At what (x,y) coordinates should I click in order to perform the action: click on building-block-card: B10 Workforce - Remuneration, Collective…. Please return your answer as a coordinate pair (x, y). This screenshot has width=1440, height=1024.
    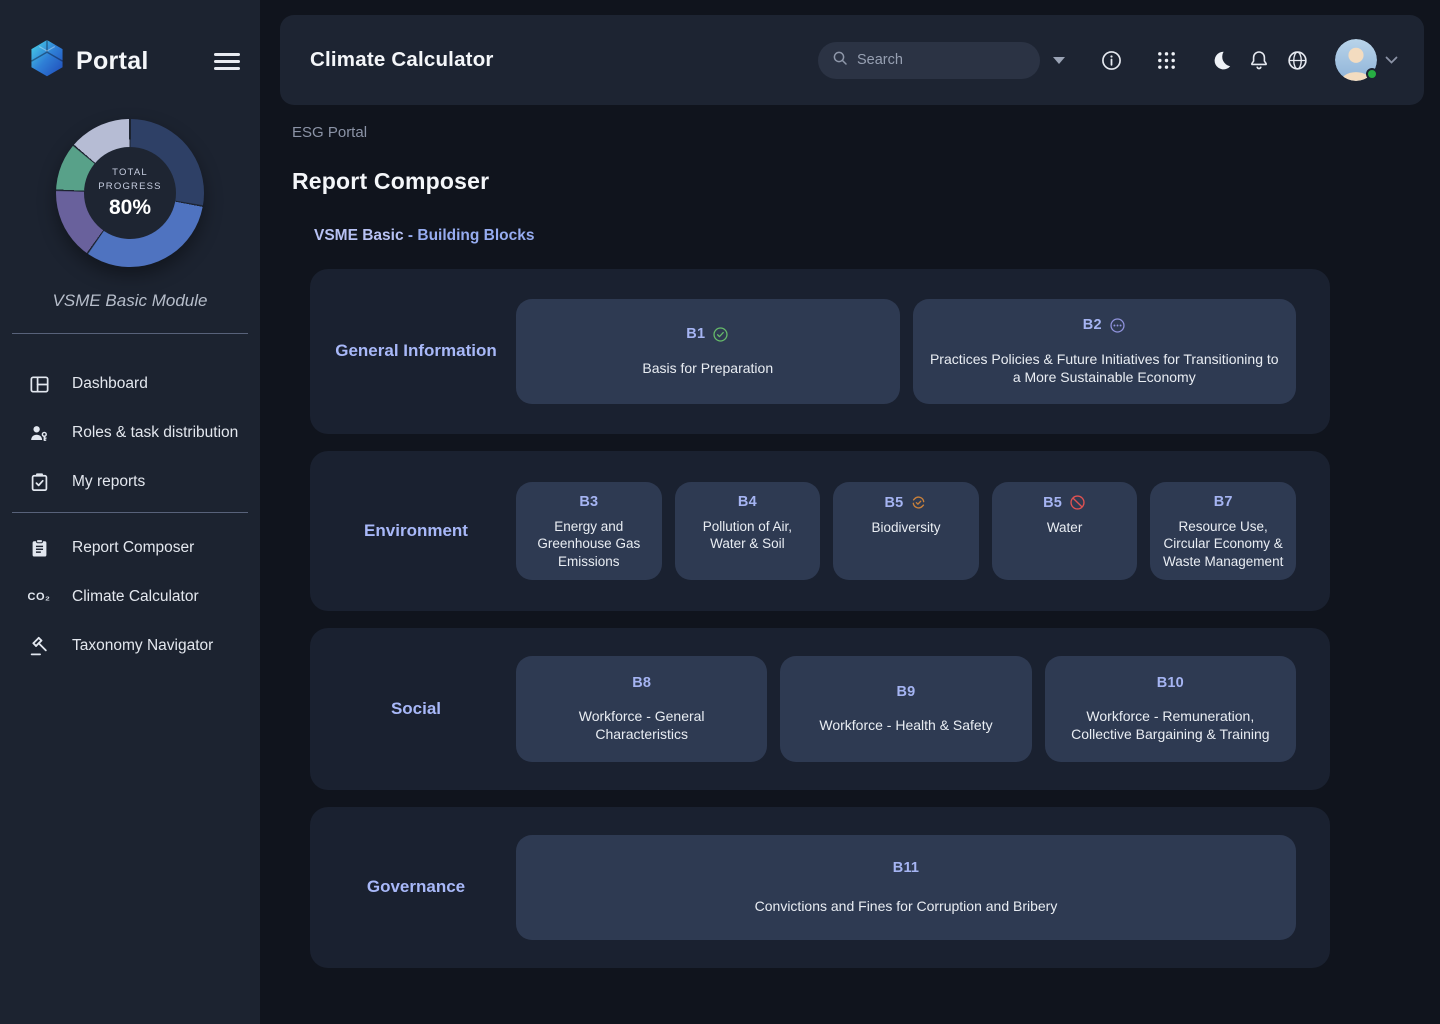
    Looking at the image, I should click on (1170, 709).